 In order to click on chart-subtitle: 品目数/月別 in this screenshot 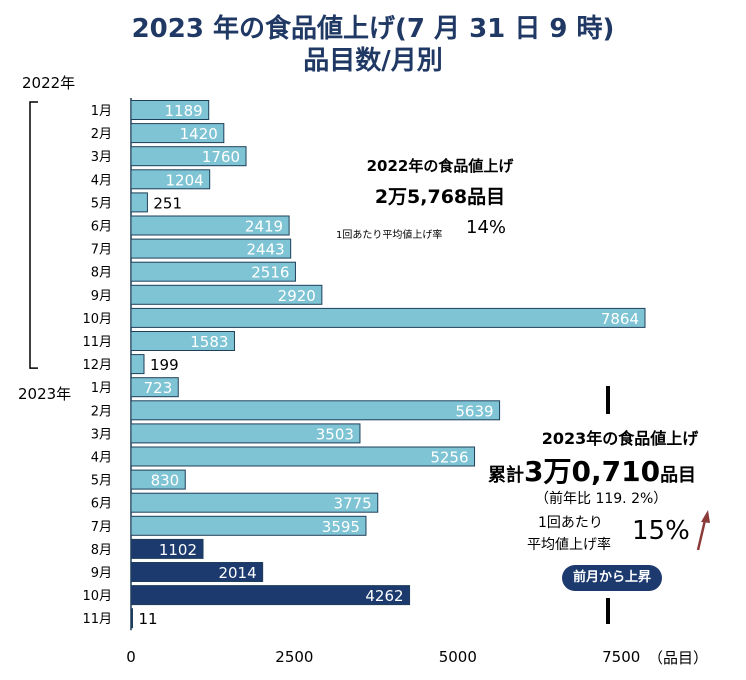, I will do `click(373, 61)`.